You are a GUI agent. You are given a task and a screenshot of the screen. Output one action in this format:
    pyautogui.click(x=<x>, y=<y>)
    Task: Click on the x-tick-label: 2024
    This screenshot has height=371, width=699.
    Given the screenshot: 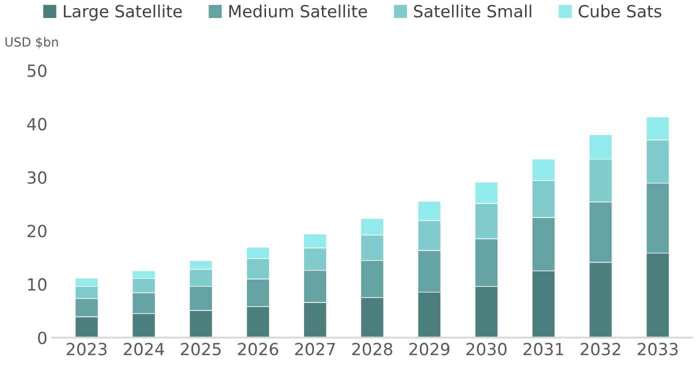 What is the action you would take?
    pyautogui.click(x=144, y=349)
    